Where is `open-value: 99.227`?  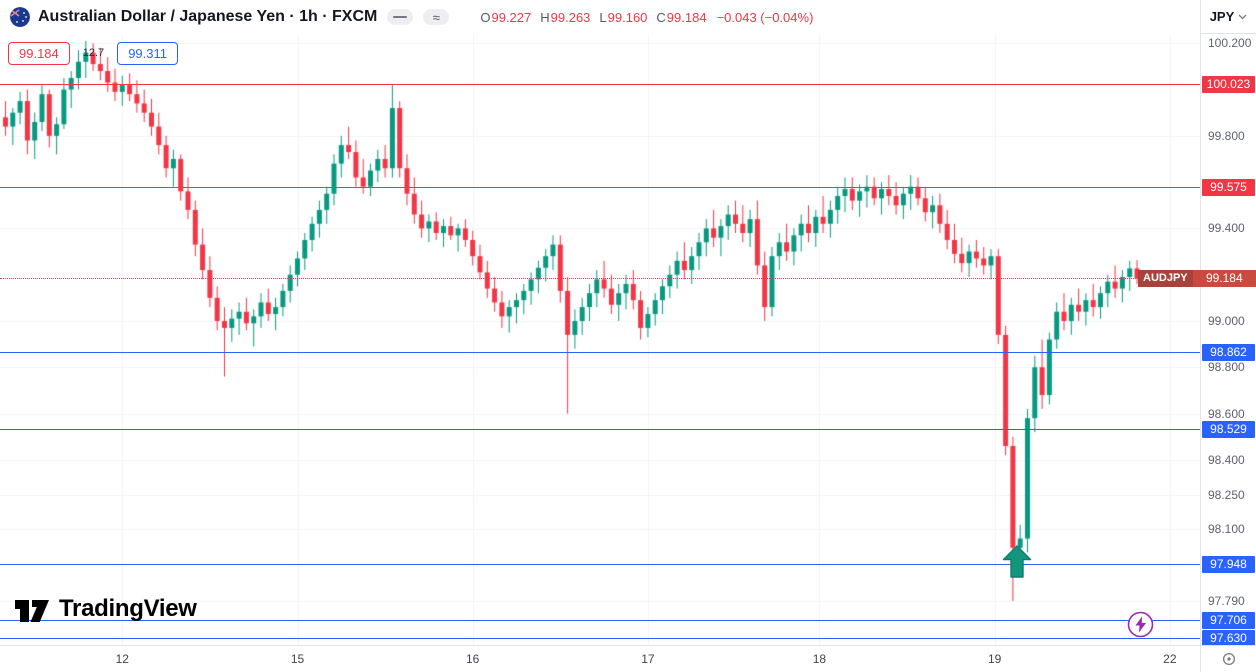 open-value: 99.227 is located at coordinates (511, 17).